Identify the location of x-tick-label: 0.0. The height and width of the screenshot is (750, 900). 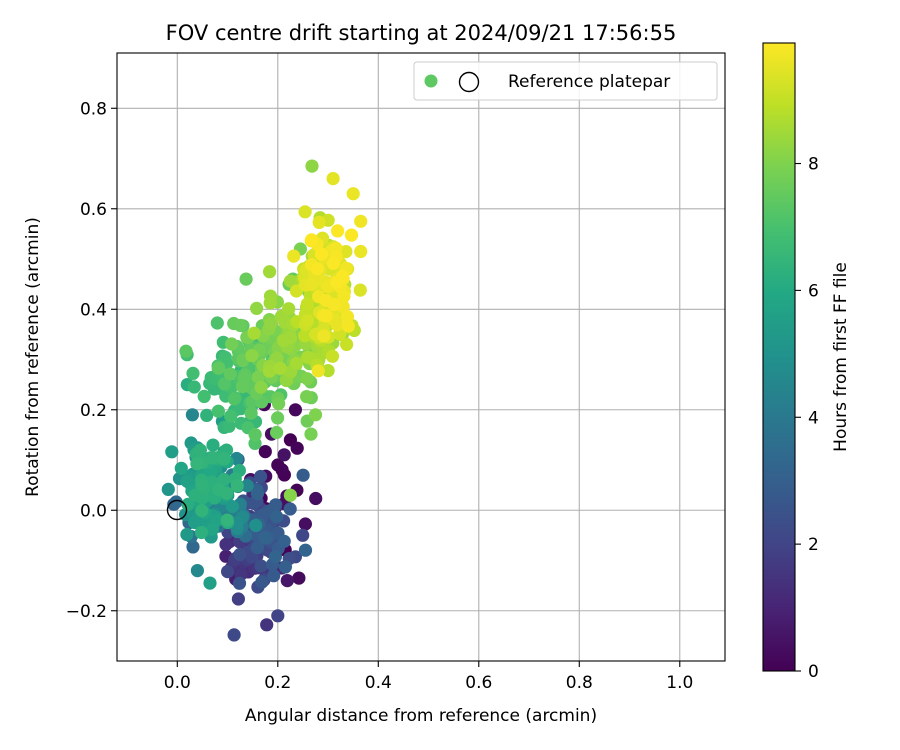
(177, 683).